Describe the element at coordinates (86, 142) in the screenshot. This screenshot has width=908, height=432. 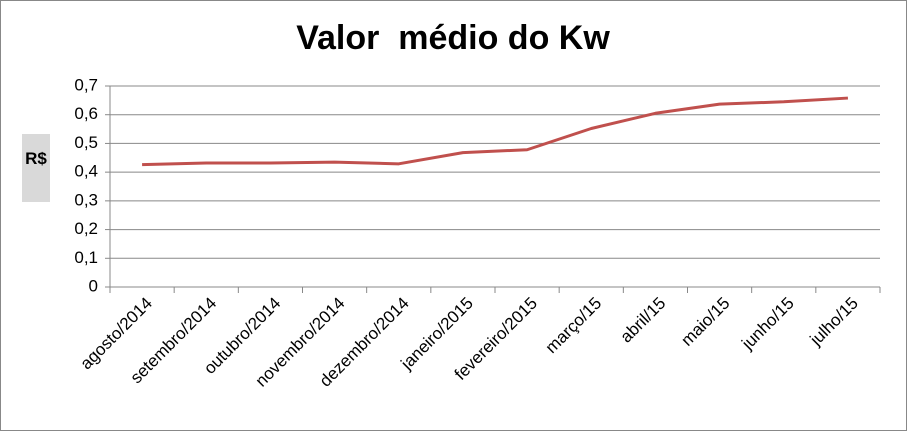
I see `y-tick-label: 0,5` at that location.